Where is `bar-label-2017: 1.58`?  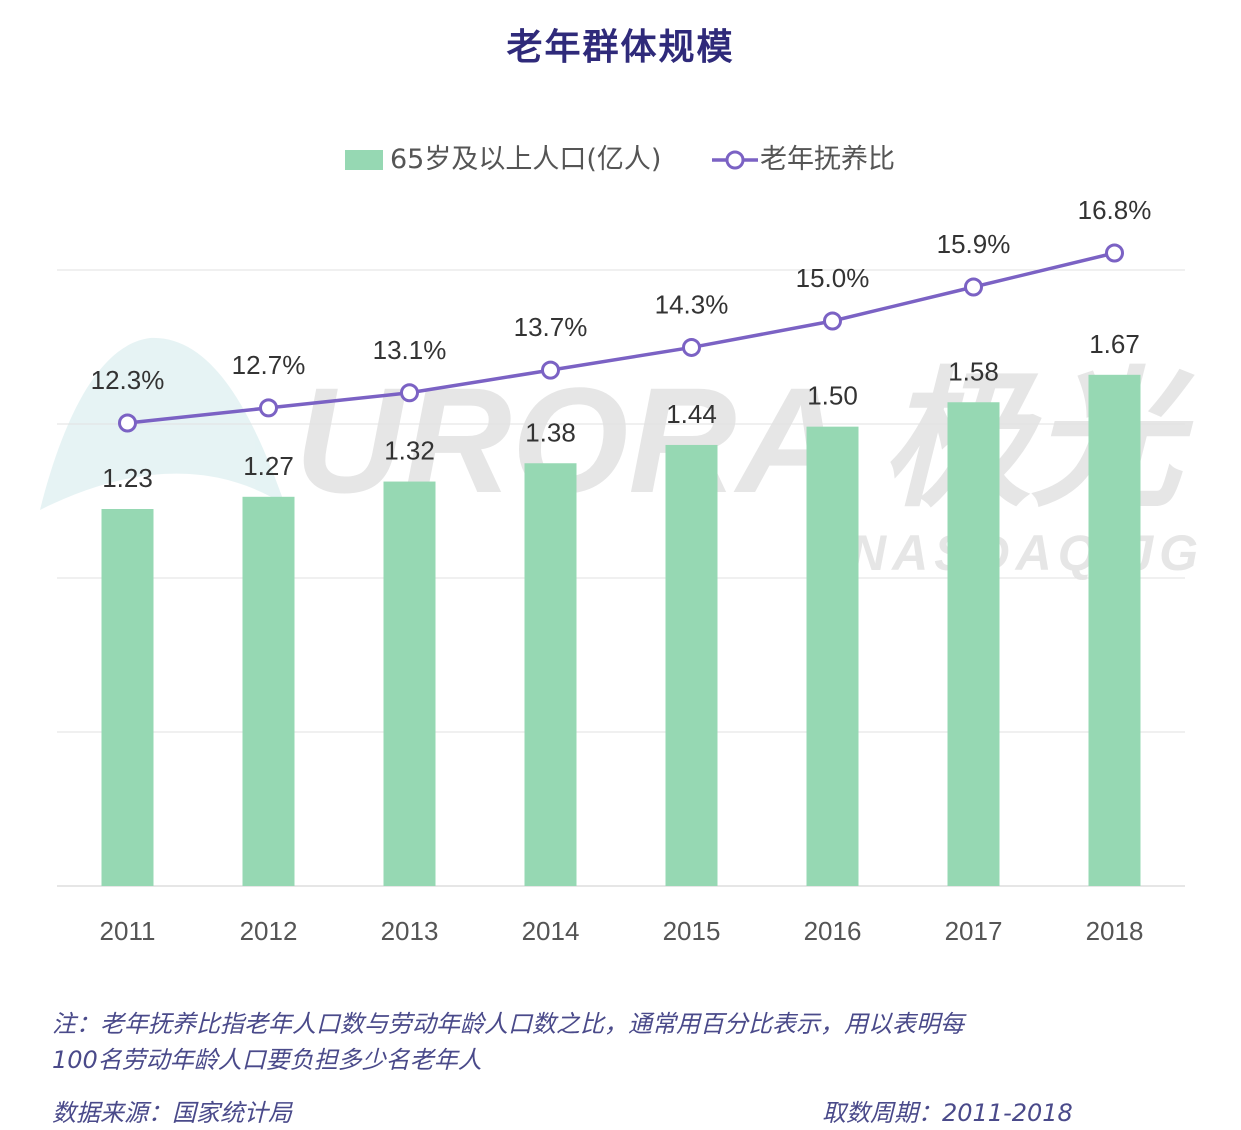
bar-label-2017: 1.58 is located at coordinates (973, 371).